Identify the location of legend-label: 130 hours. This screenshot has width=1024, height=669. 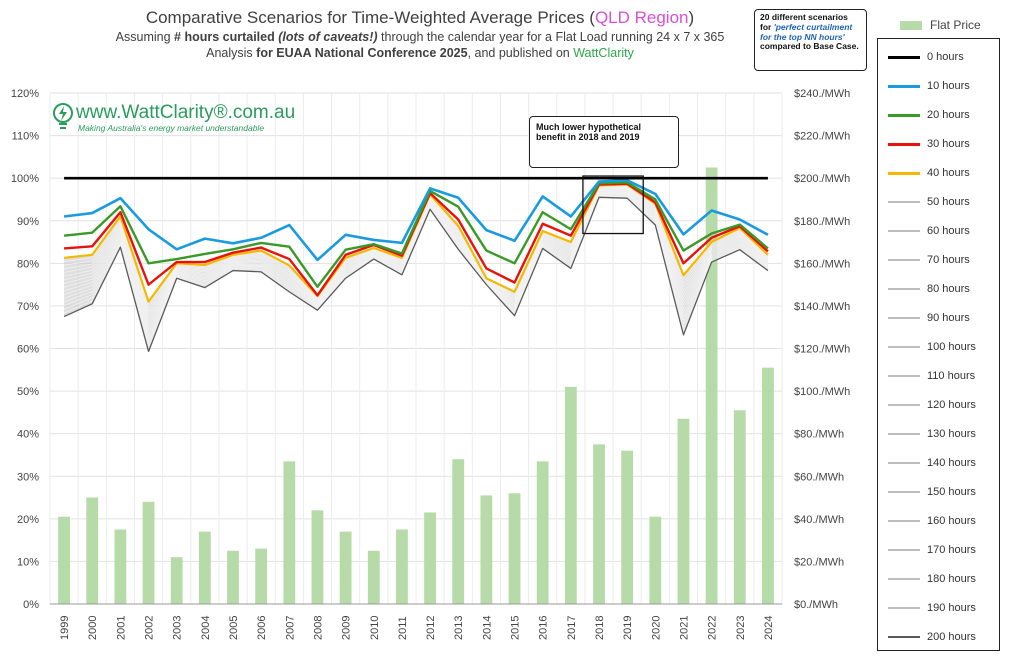
(951, 434).